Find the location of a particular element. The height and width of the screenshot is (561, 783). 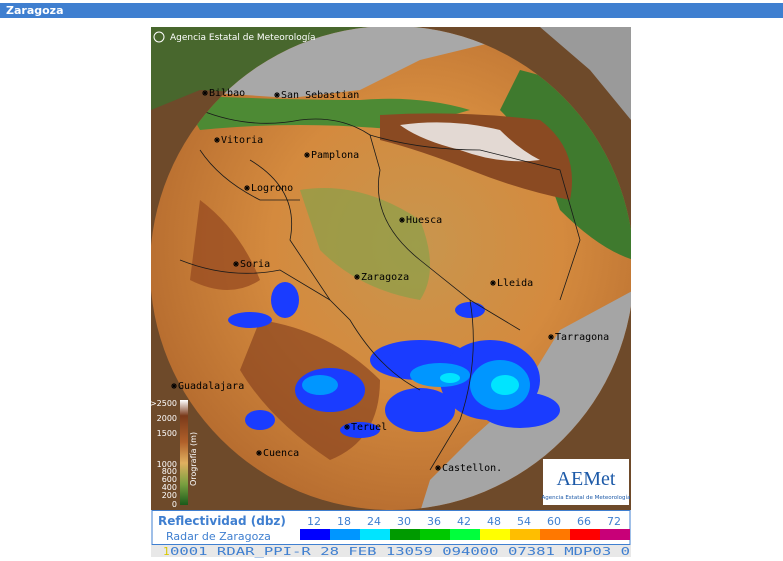

status-bar is located at coordinates (391, 551).